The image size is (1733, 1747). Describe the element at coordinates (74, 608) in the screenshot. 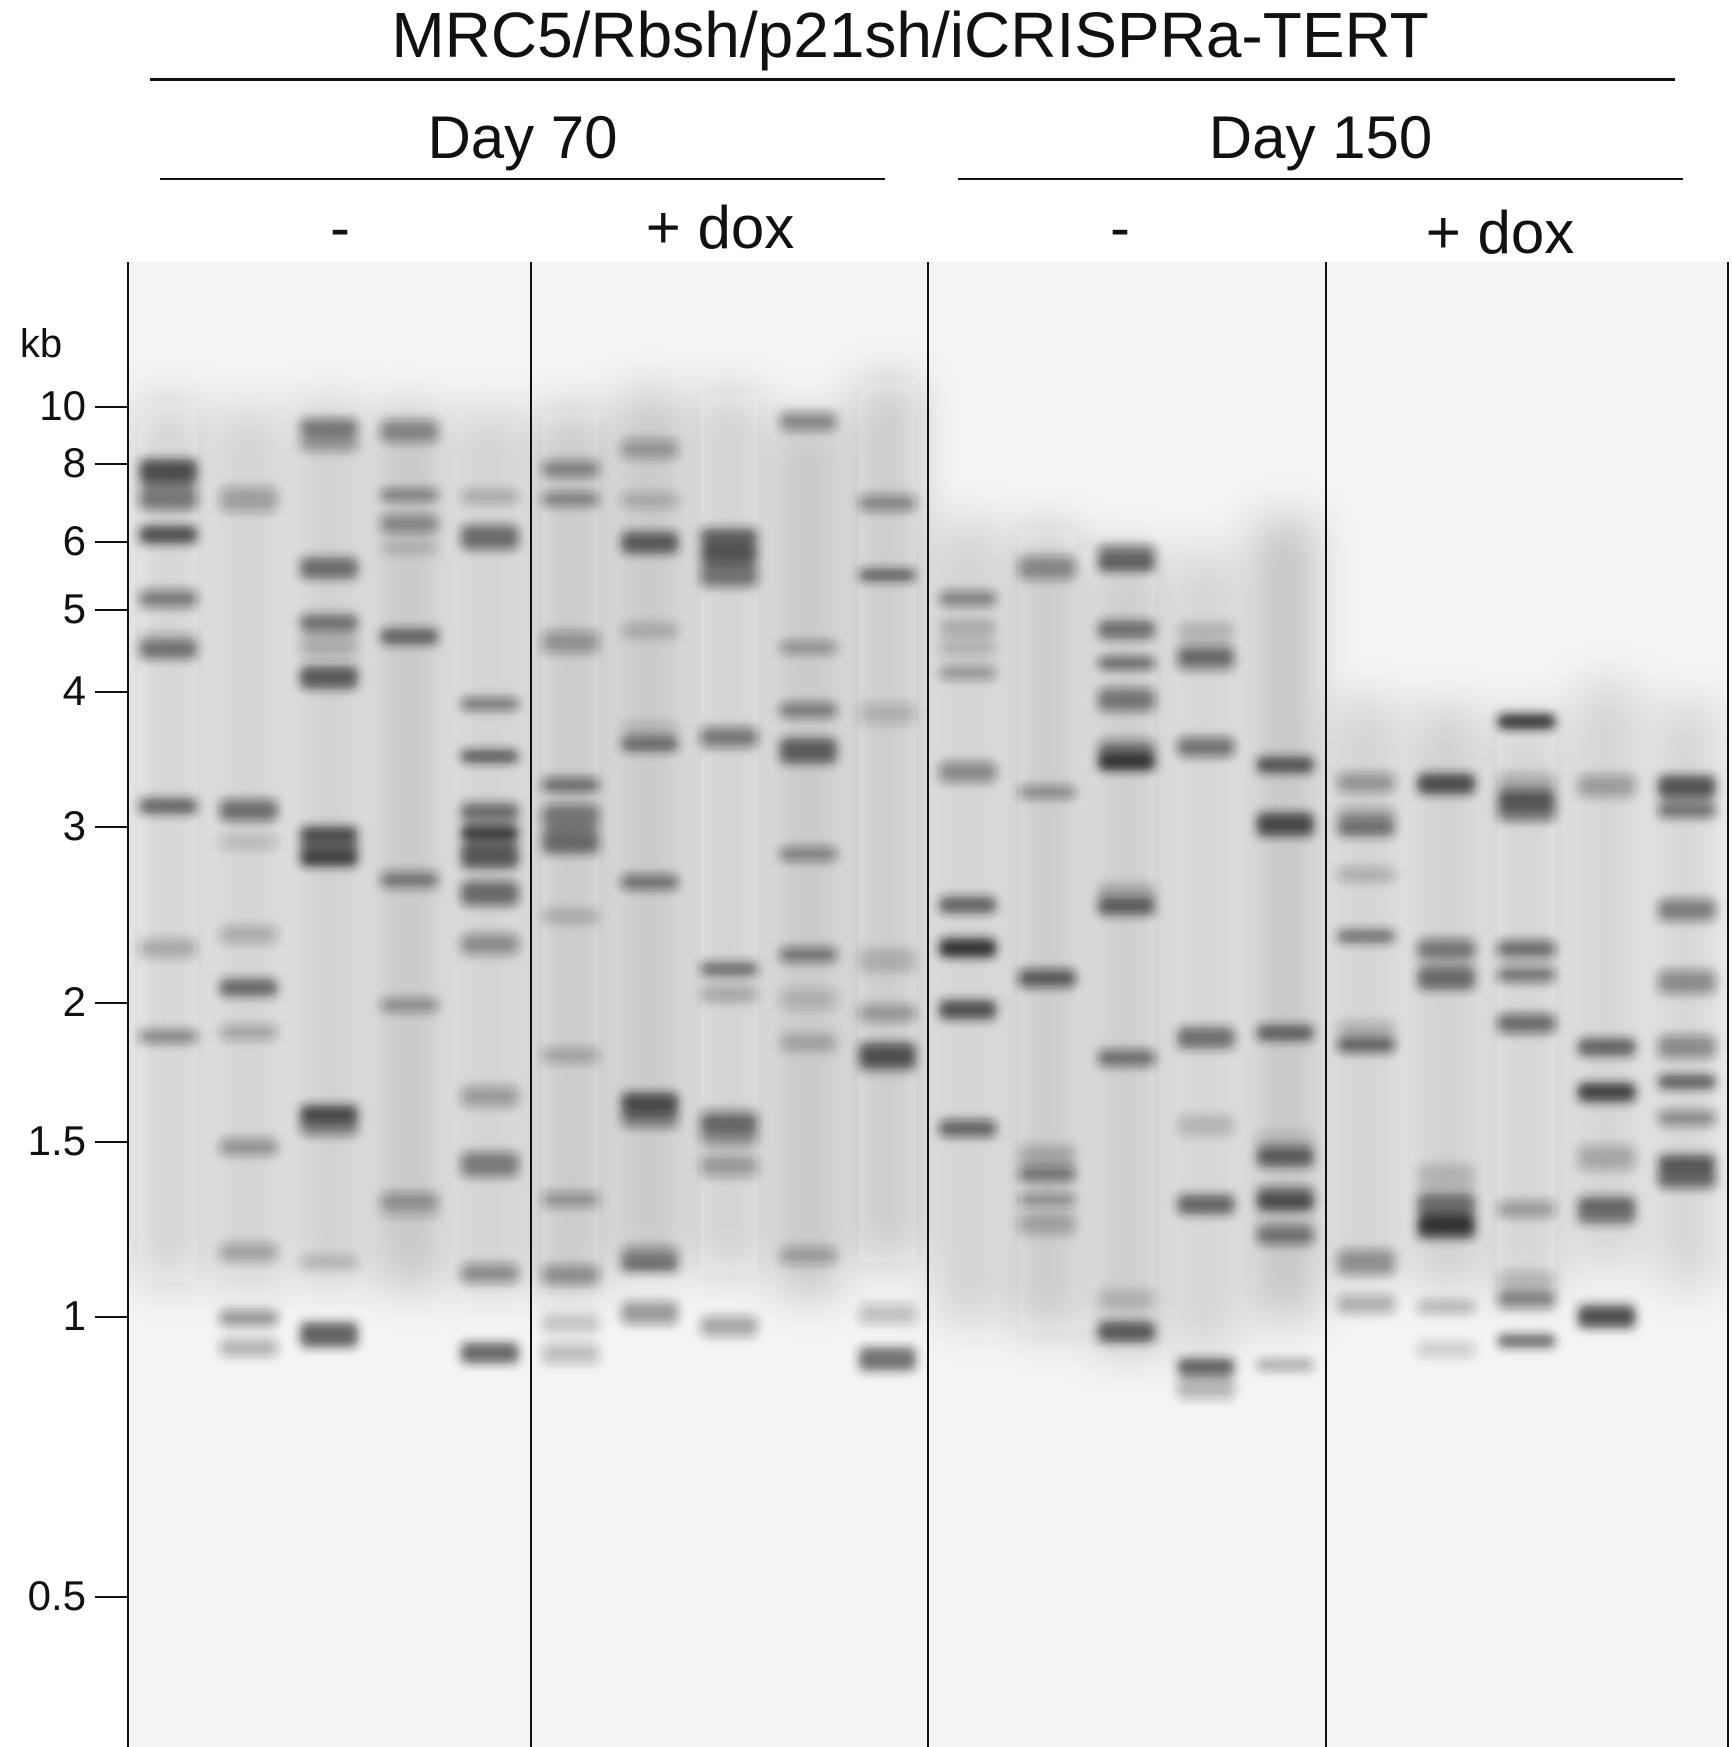

I see `ladder-label-5: 5` at that location.